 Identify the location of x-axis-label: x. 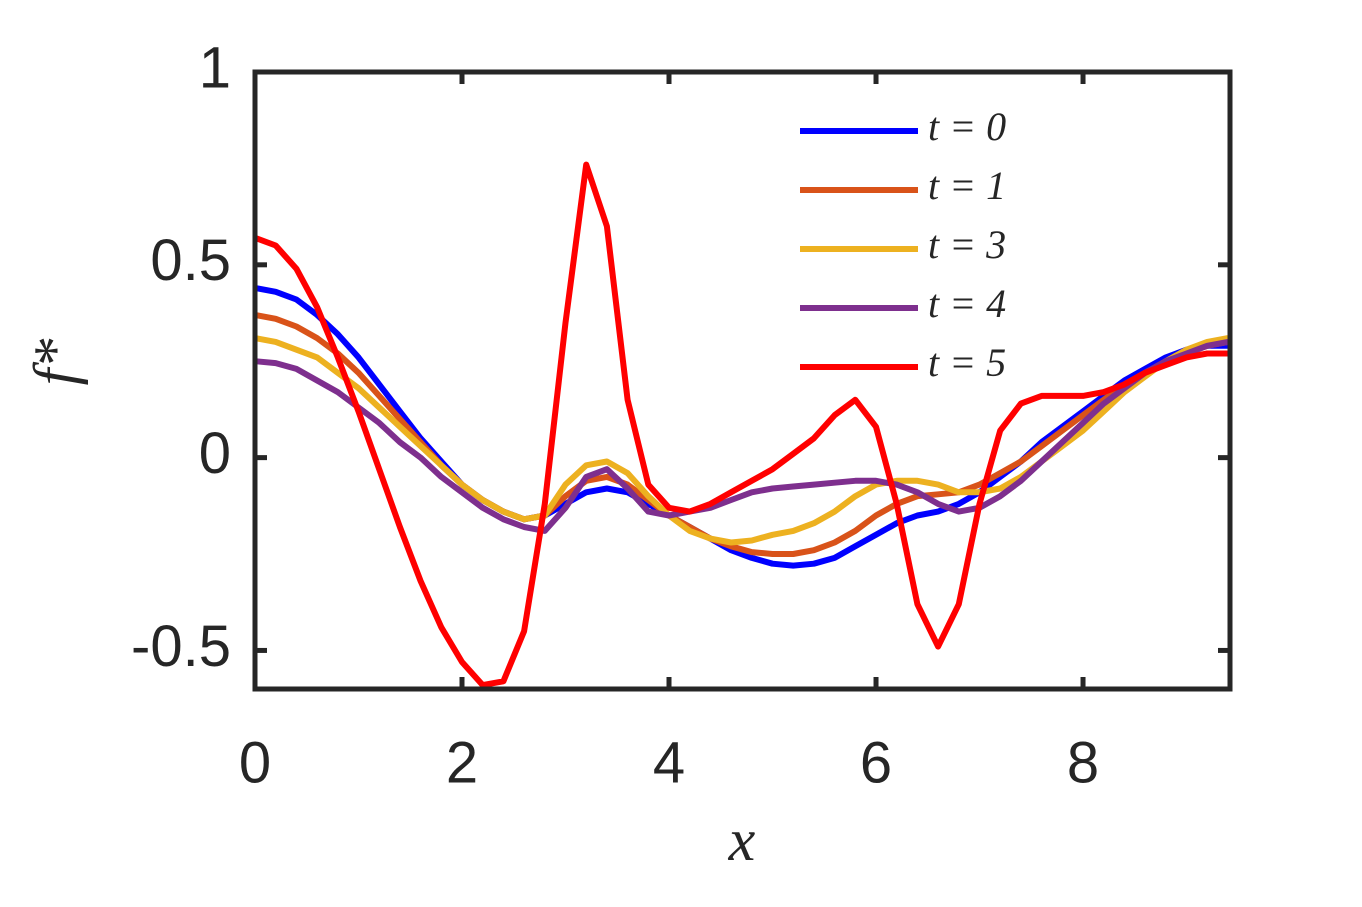
(742, 840).